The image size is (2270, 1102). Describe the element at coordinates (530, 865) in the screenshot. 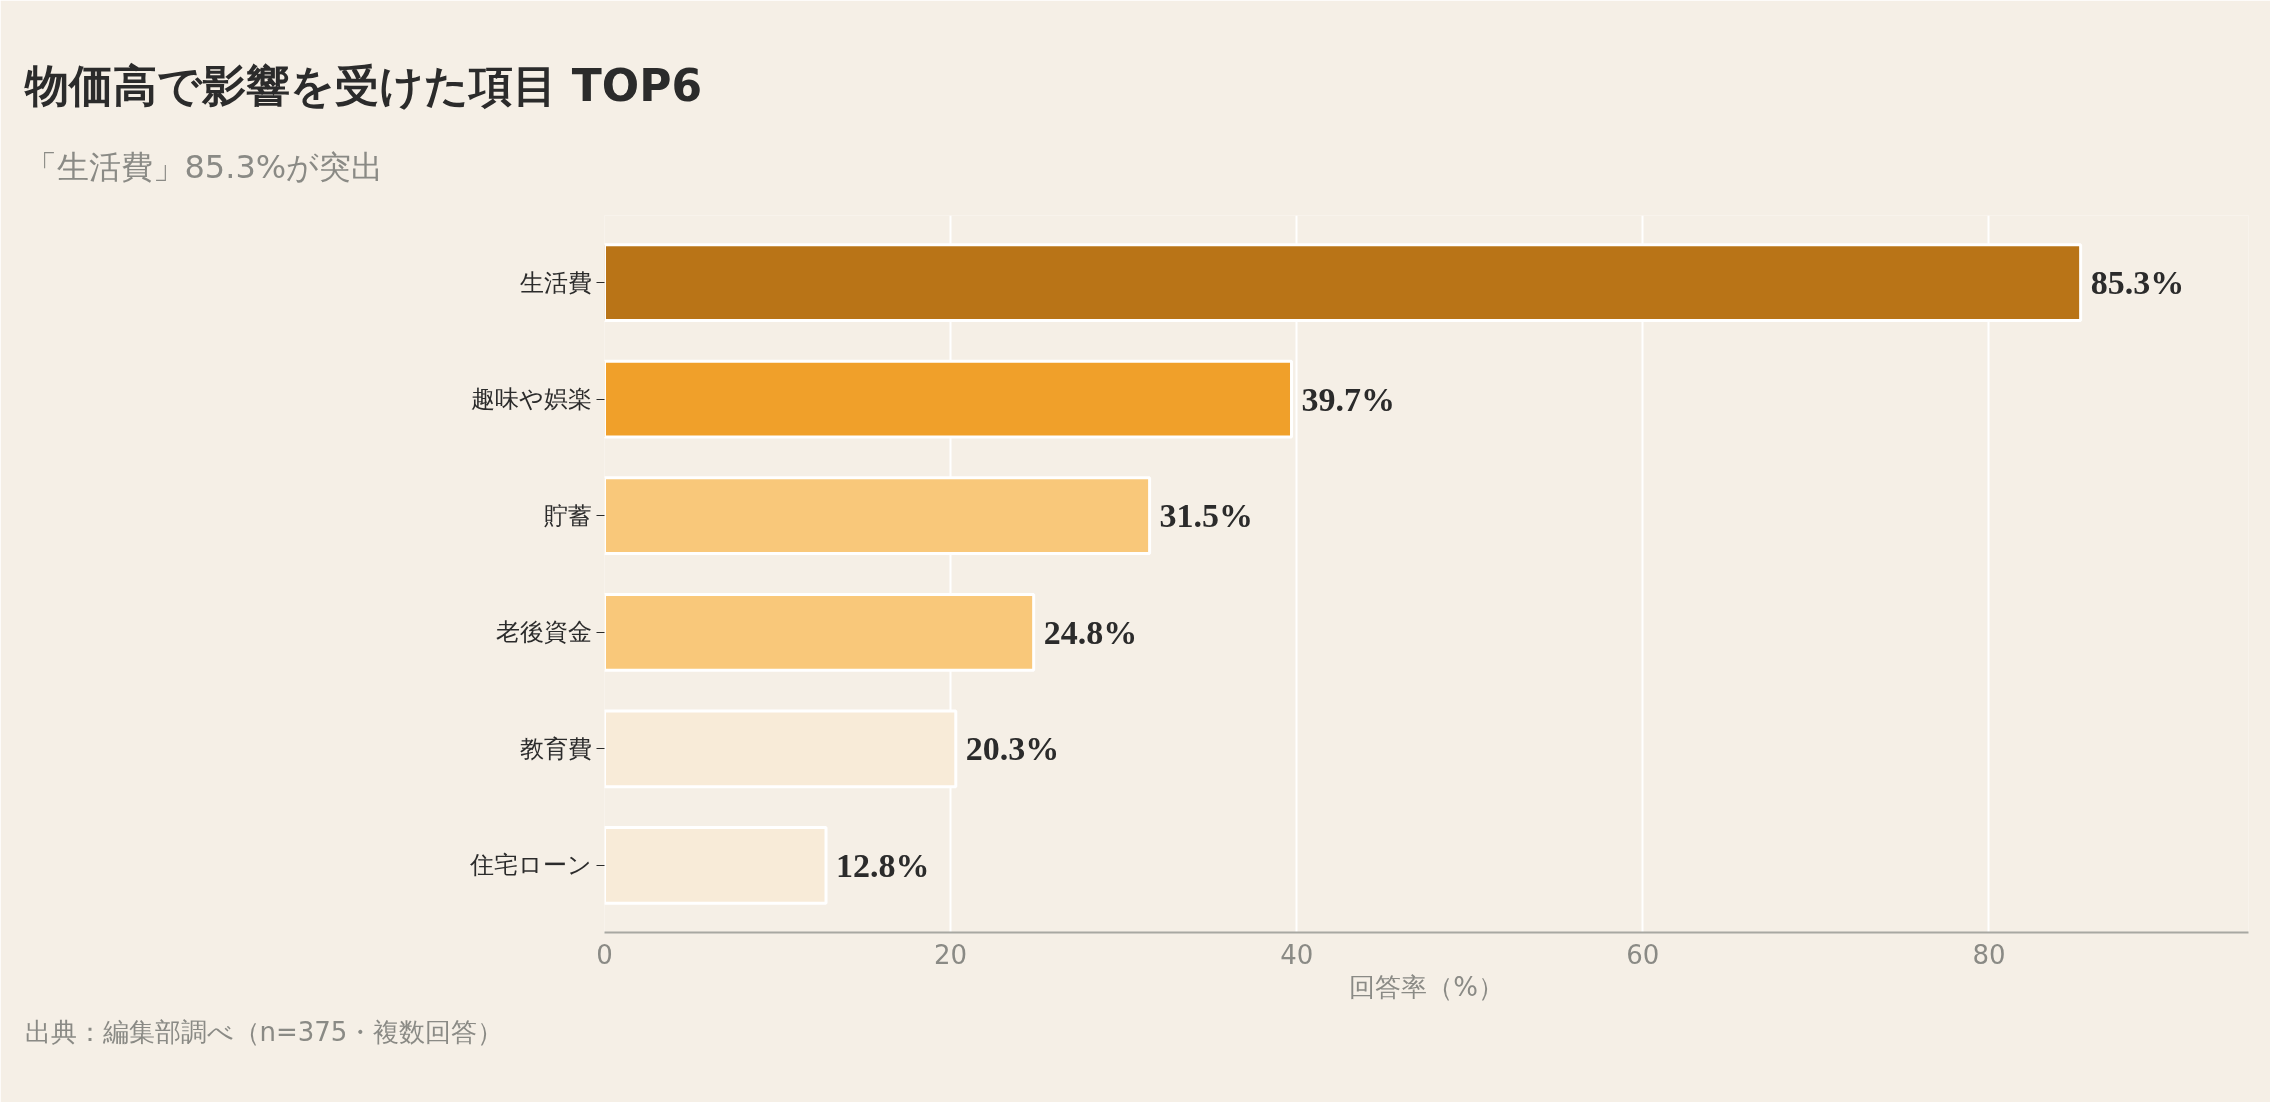

I see `y-tick-label: 住宅ローン` at that location.